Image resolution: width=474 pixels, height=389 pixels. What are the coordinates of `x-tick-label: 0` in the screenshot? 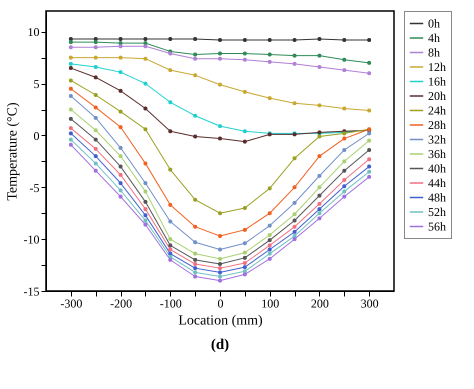 It's located at (221, 303).